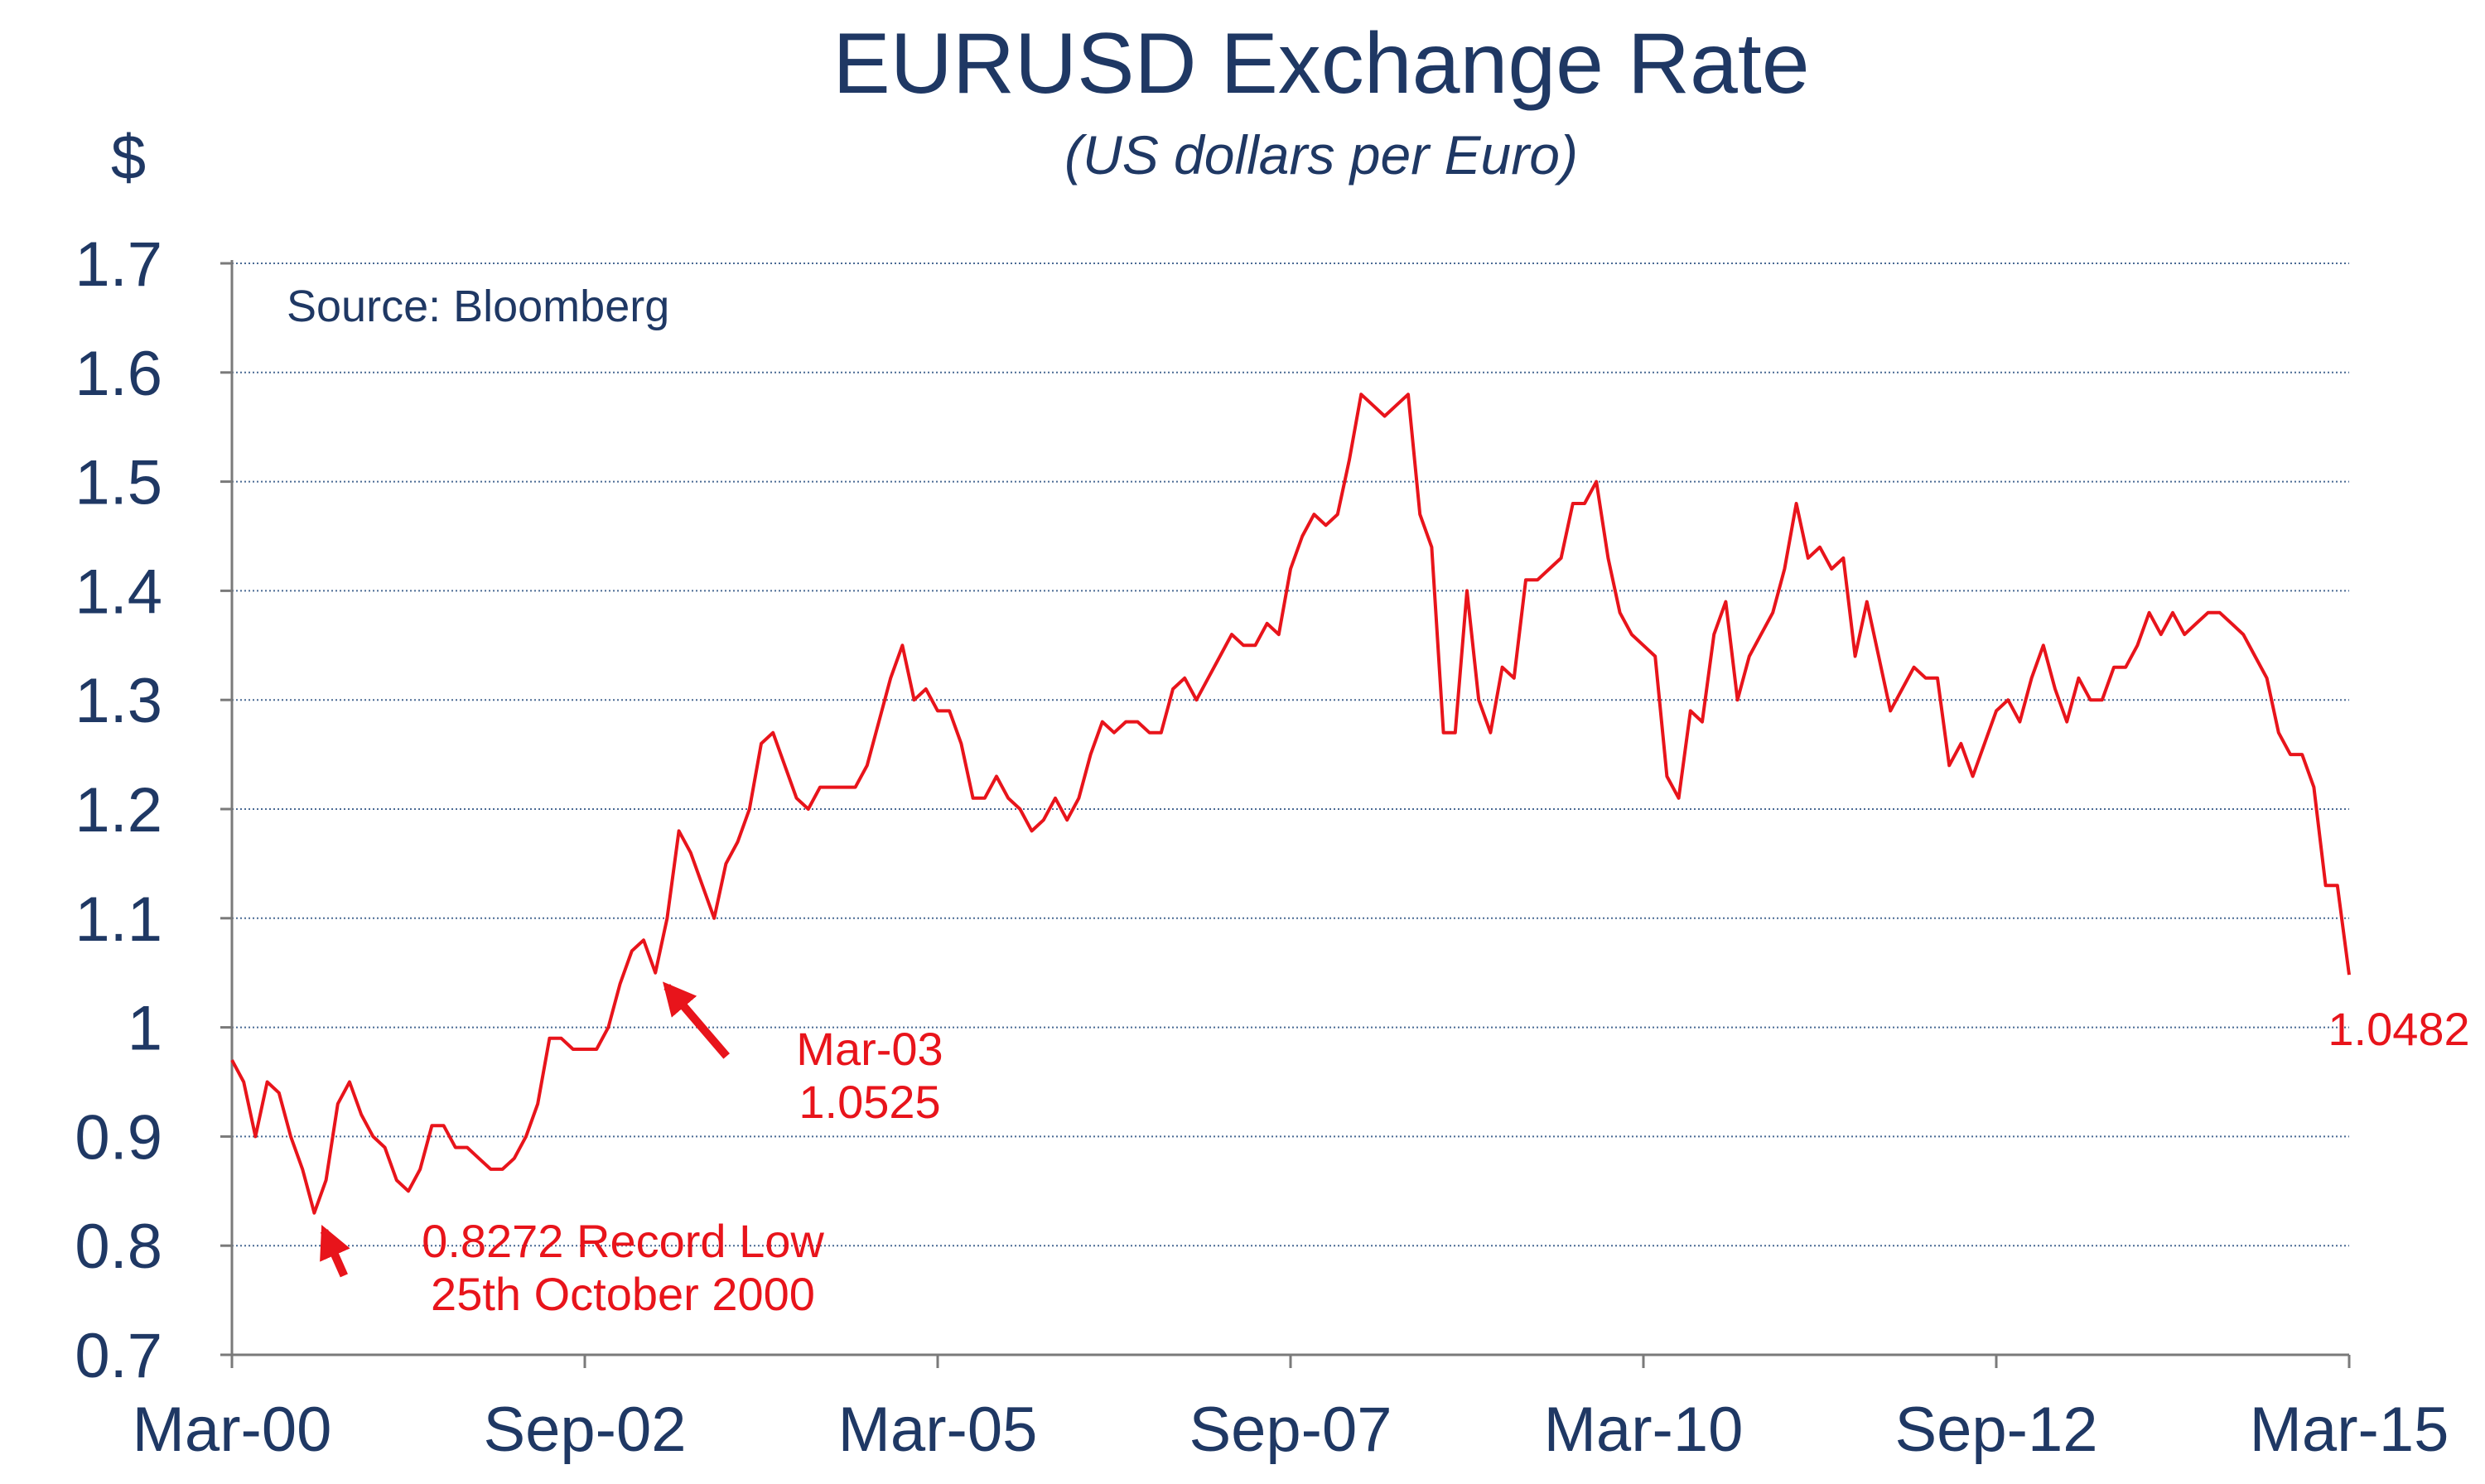 The image size is (2485, 1484). Describe the element at coordinates (118, 483) in the screenshot. I see `y-tick-label: 1.5` at that location.